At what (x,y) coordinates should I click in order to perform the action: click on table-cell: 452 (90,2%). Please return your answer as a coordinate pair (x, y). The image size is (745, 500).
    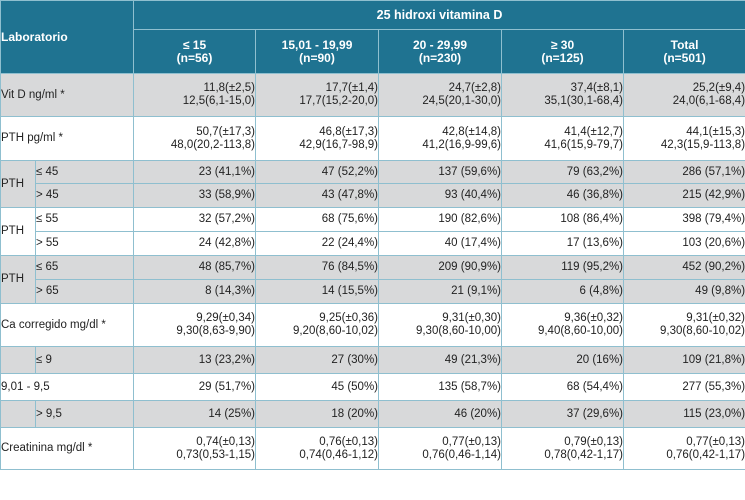
    Looking at the image, I should click on (684, 267).